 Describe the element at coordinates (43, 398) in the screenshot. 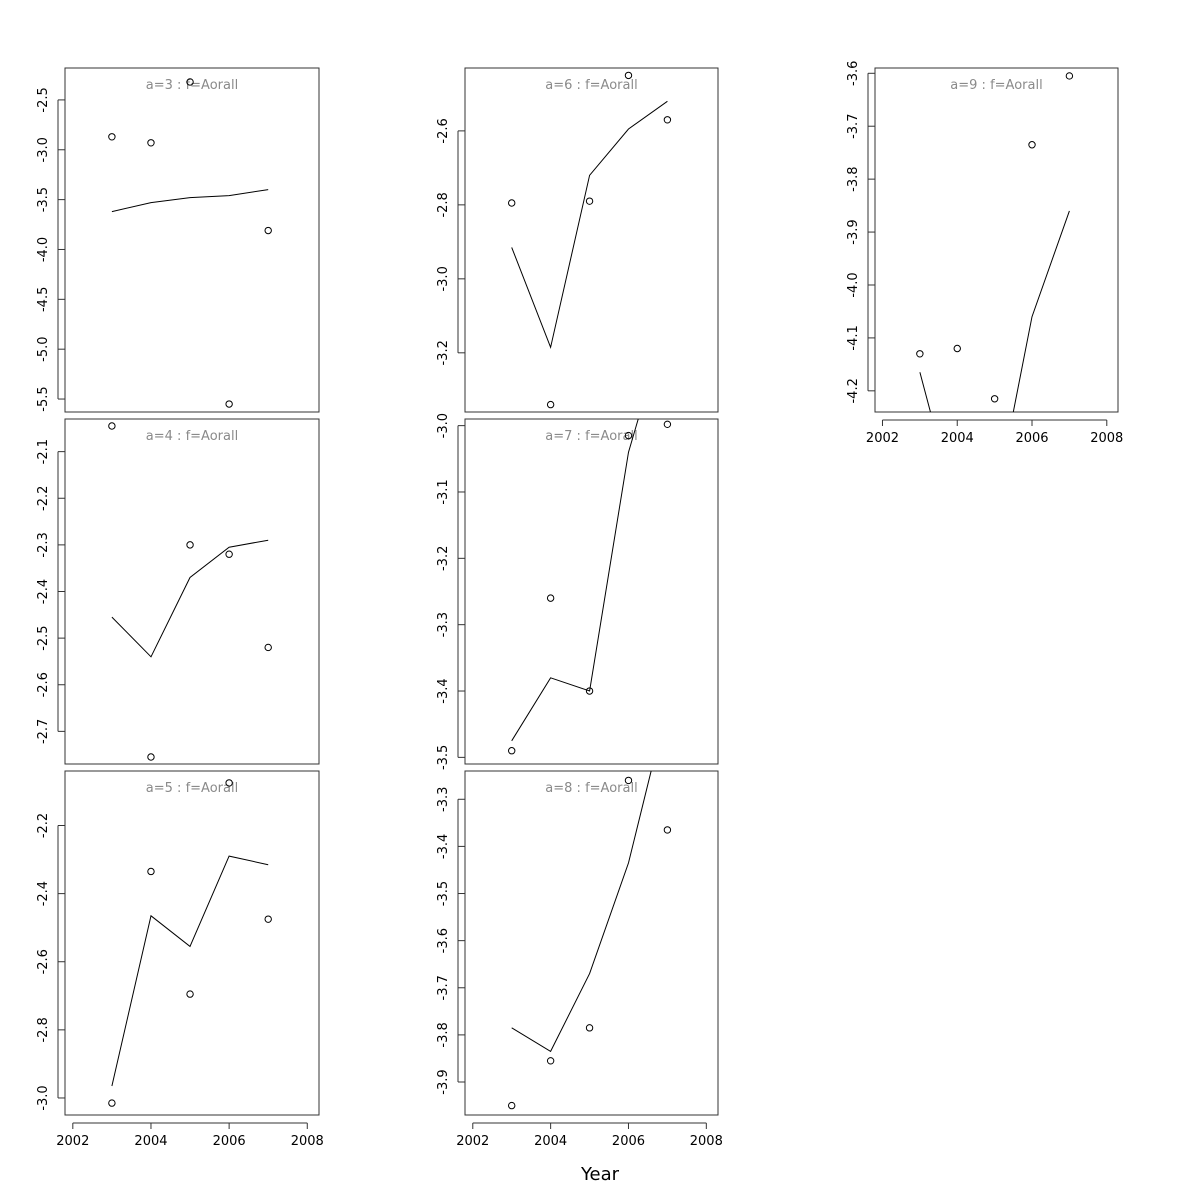

I see `y-tick-label: -5.5` at that location.